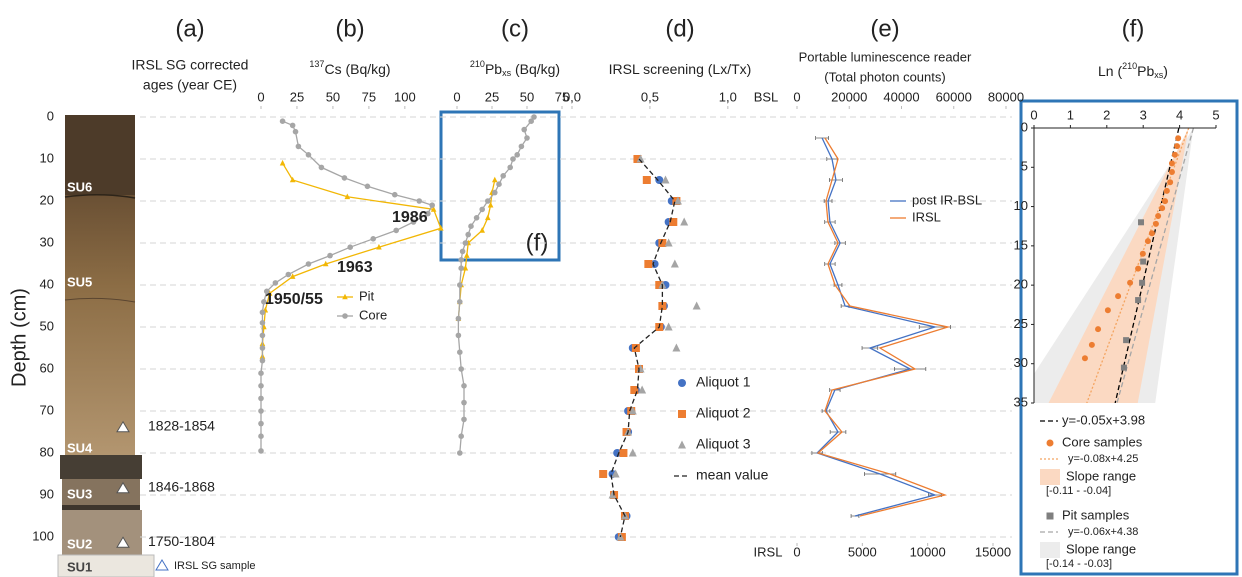  Describe the element at coordinates (947, 199) in the screenshot. I see `legend-label: post IR-BSL` at that location.